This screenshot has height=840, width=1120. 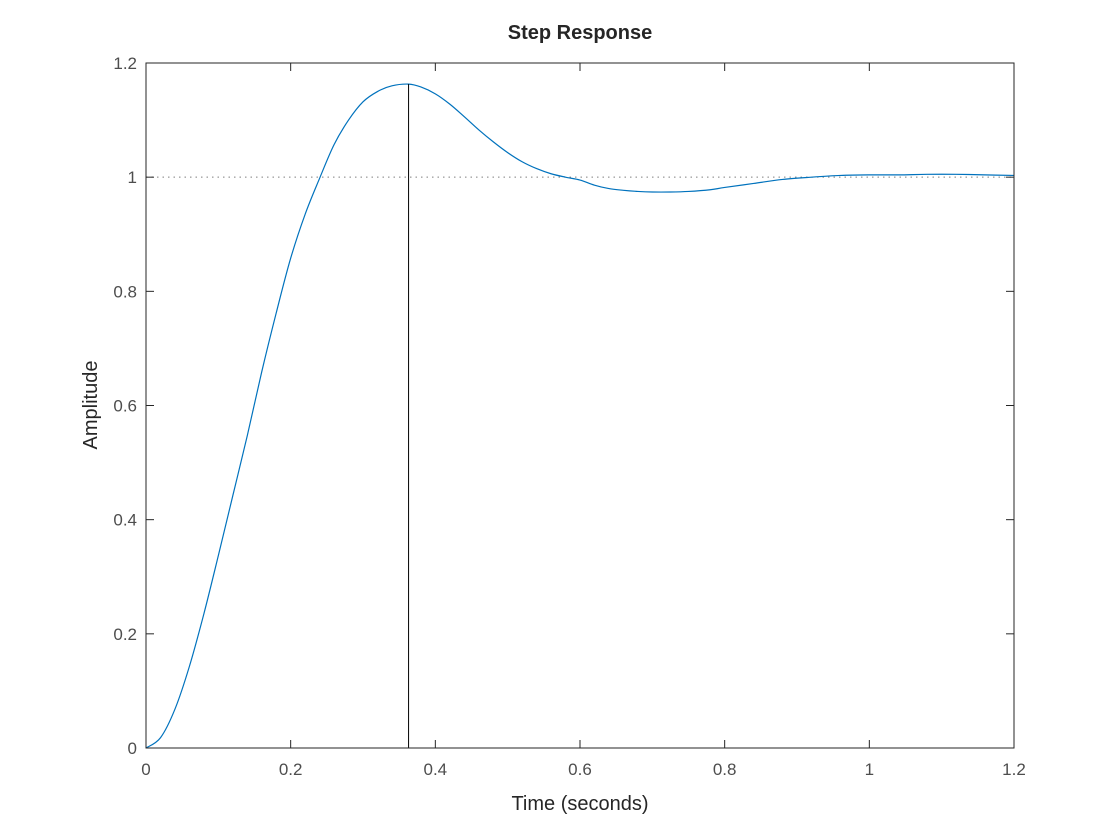 What do you see at coordinates (125, 291) in the screenshot?
I see `y-tick-label: 0.8` at bounding box center [125, 291].